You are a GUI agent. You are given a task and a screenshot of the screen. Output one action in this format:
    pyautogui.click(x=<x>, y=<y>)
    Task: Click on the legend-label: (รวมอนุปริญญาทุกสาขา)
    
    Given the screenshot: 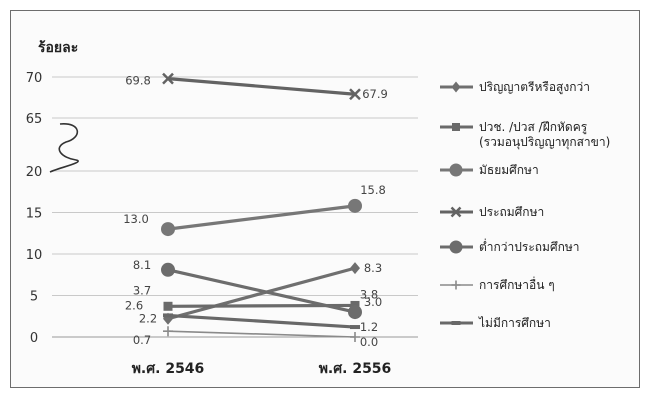 What is the action you would take?
    pyautogui.click(x=544, y=142)
    